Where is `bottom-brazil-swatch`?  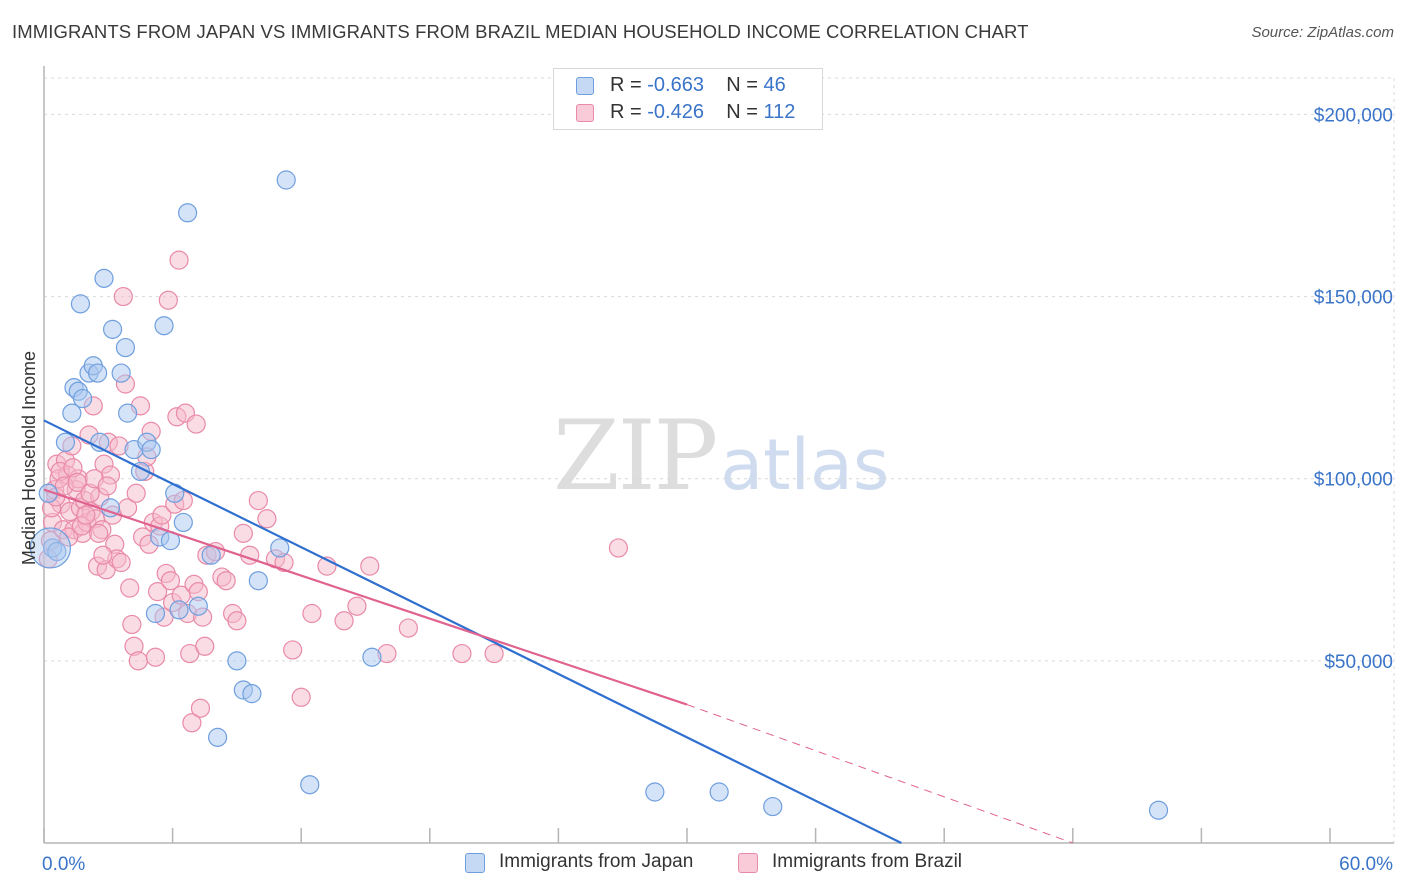
bottom-brazil-swatch is located at coordinates (748, 863).